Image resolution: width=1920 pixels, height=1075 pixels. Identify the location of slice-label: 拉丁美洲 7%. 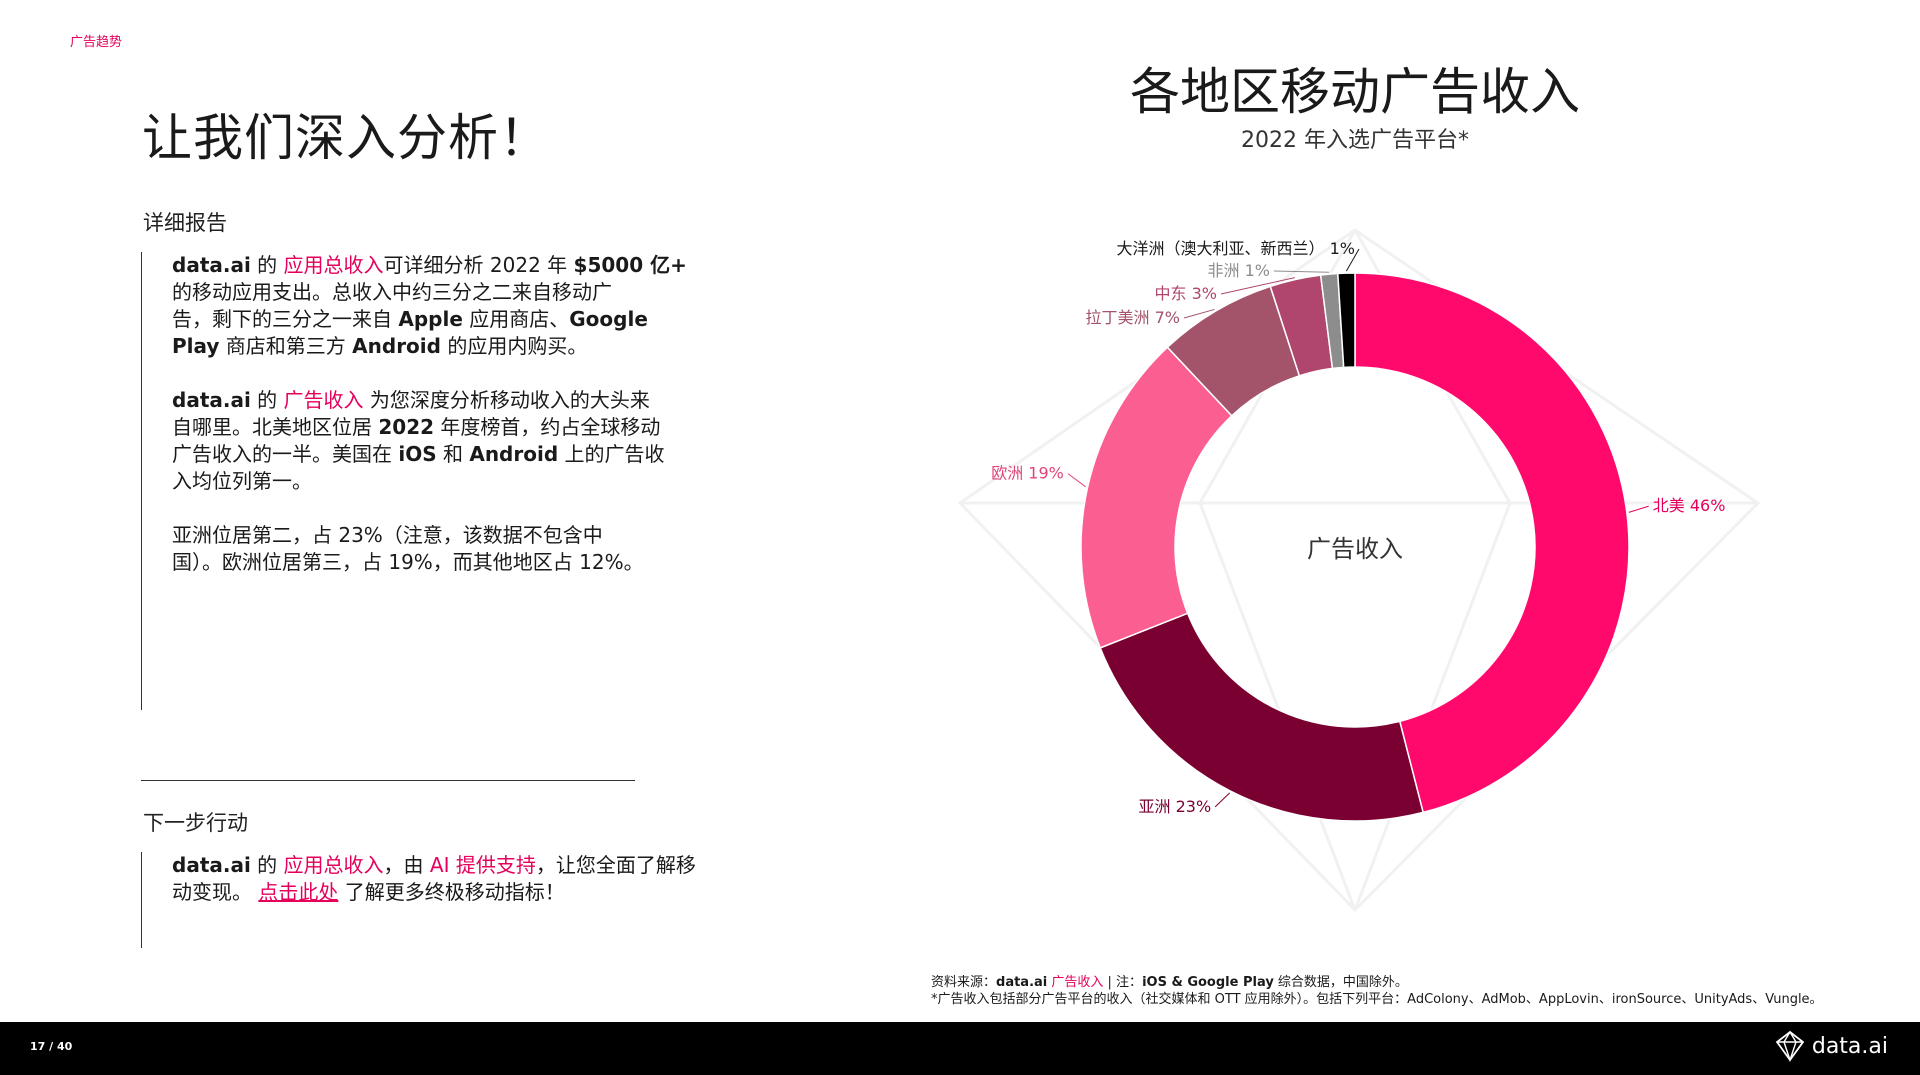
(1133, 317).